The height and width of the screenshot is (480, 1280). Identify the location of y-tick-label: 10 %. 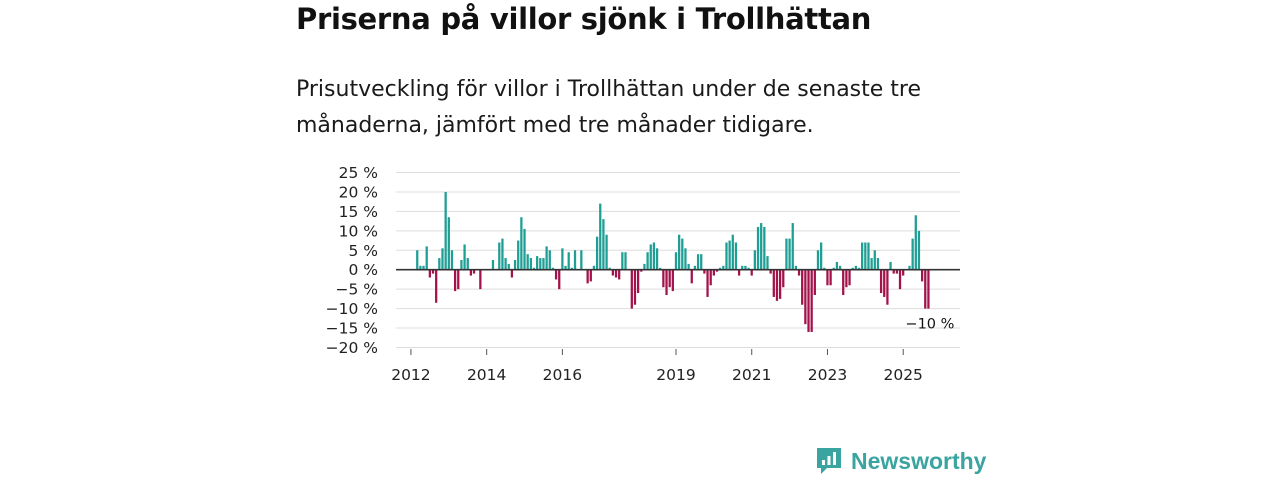
(358, 231).